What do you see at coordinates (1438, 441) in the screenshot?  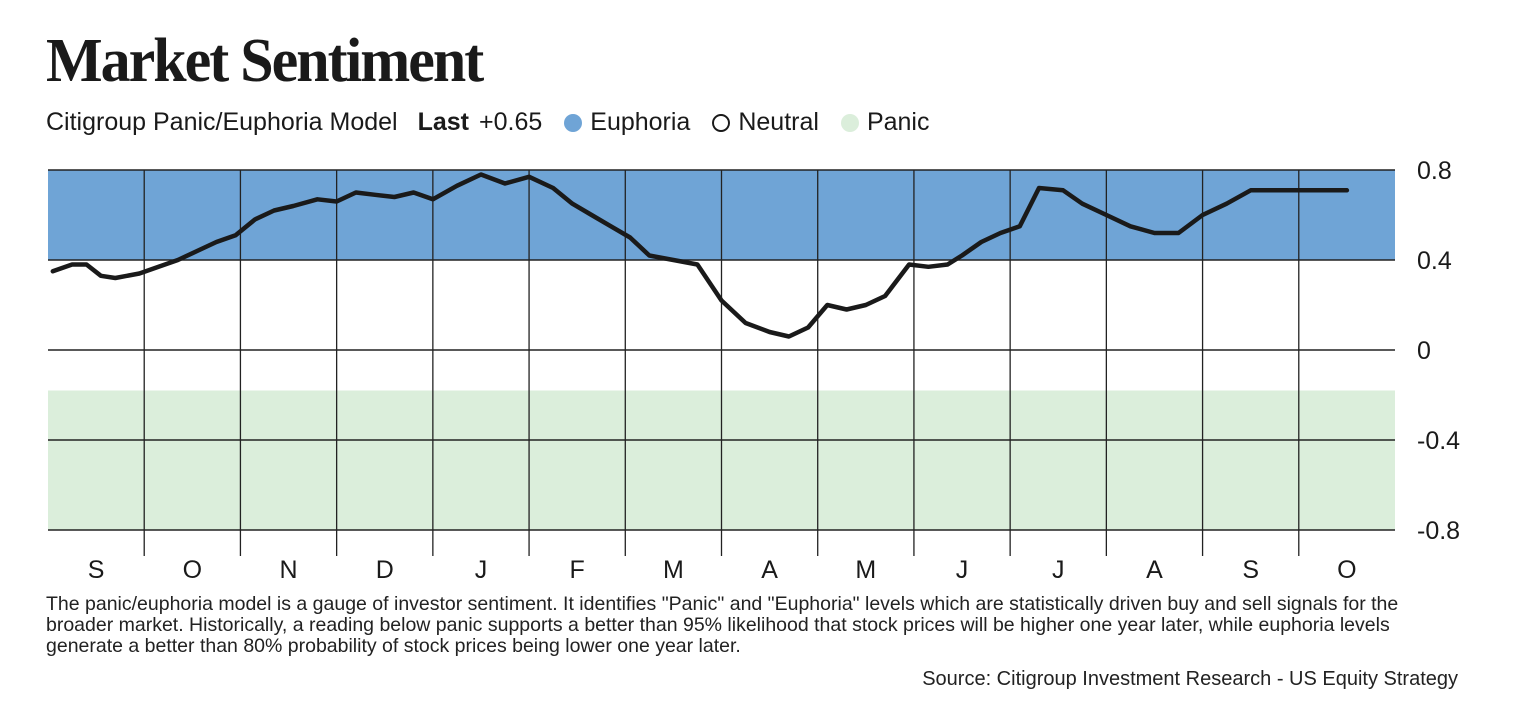 I see `y-tick-label: -0.4` at bounding box center [1438, 441].